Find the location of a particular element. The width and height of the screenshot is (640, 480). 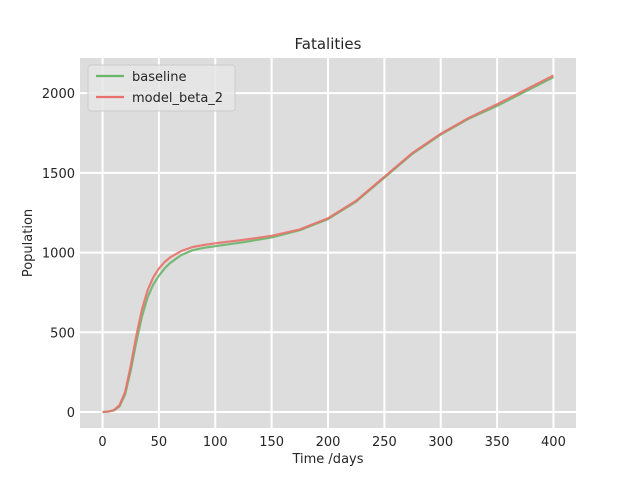

y-tick-label: 2000 is located at coordinates (58, 94).